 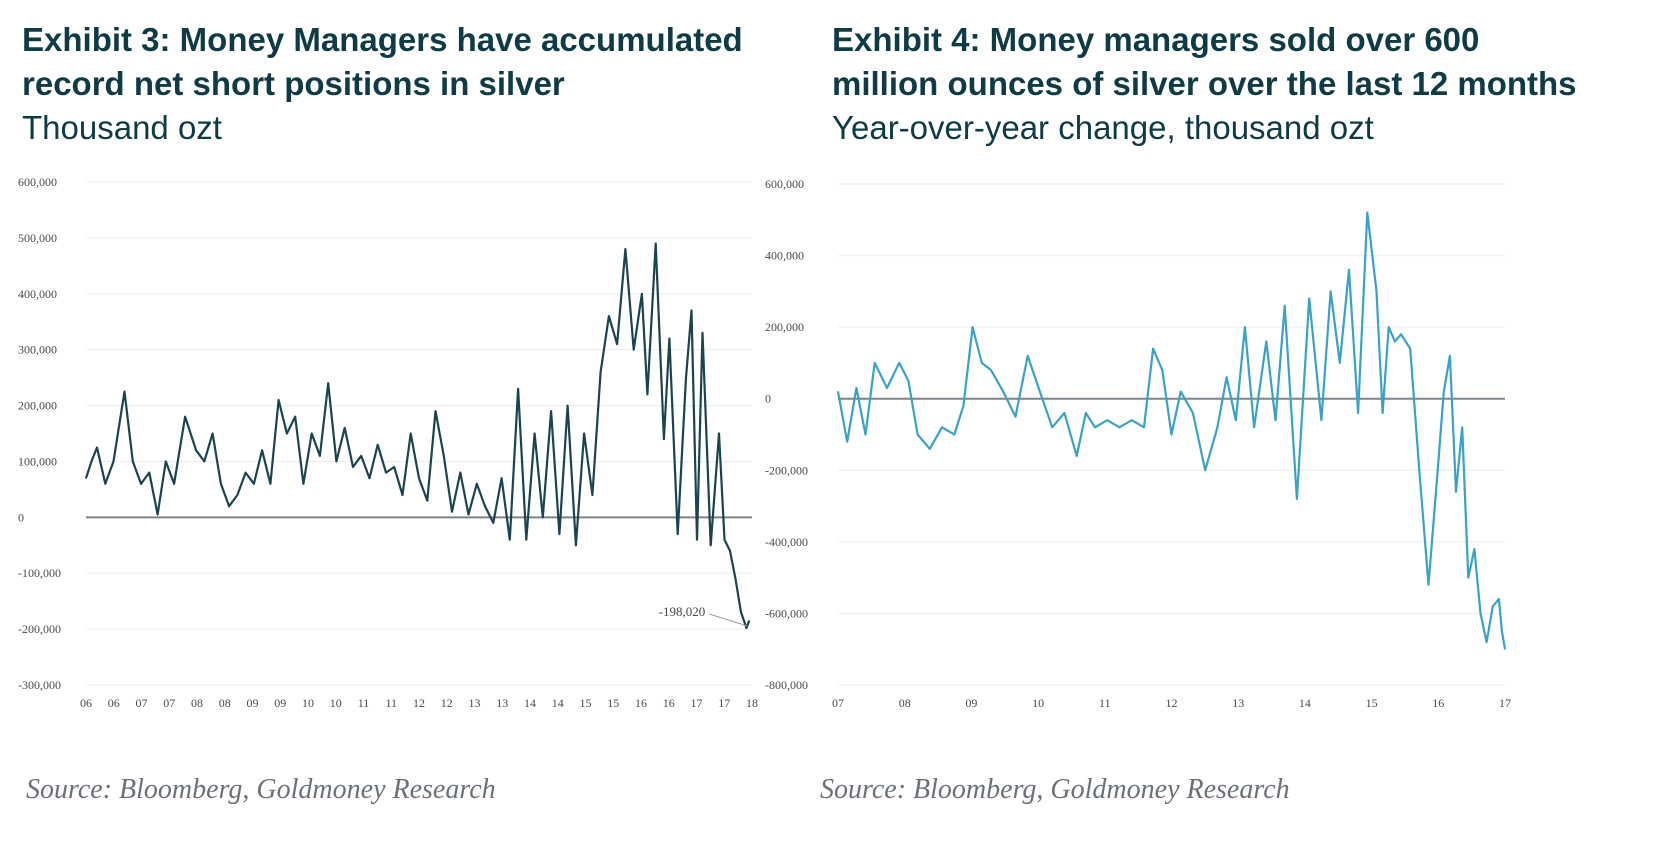 I want to click on y-tick-label: 500,000, so click(x=37, y=238).